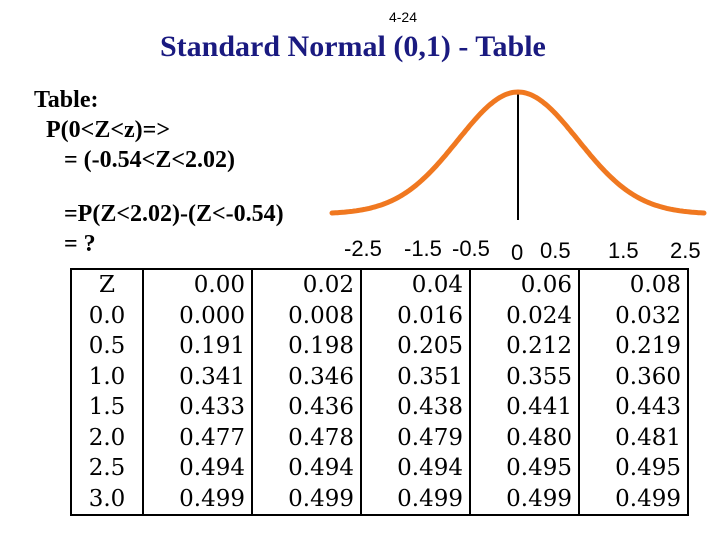 The image size is (720, 540). I want to click on probability-cell: 0.436, so click(306, 407).